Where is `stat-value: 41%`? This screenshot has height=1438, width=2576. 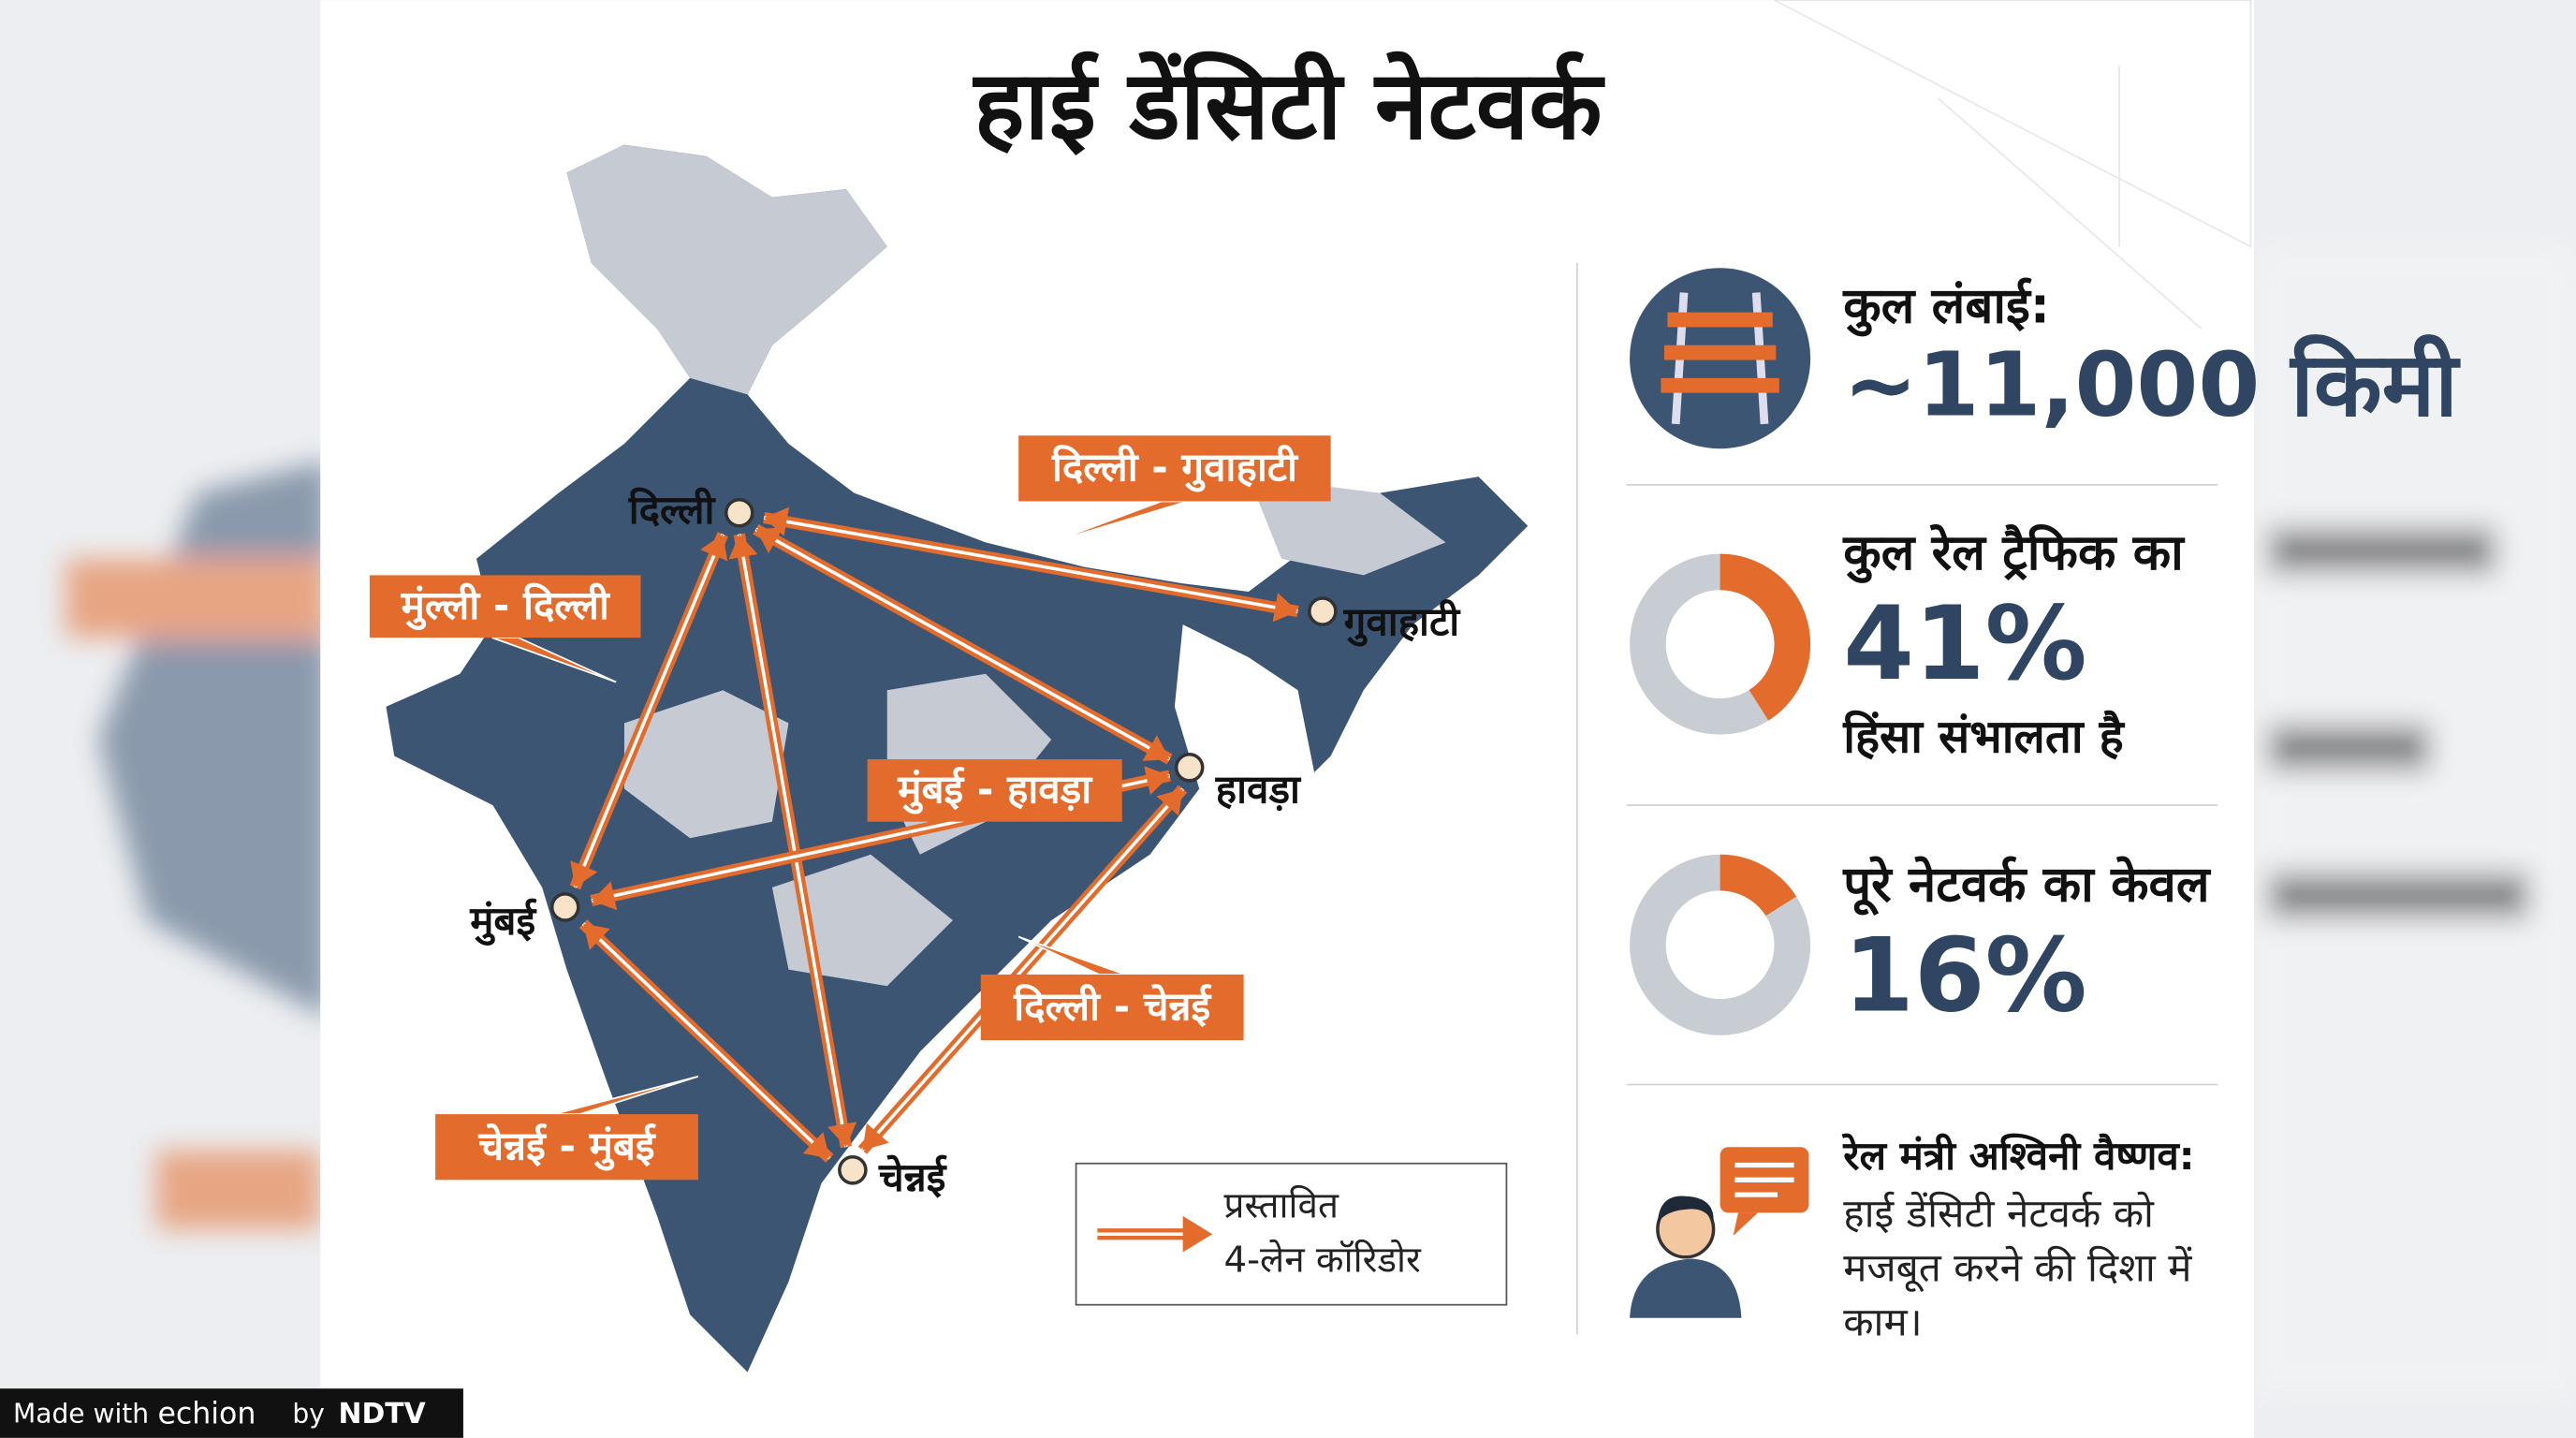 stat-value: 41% is located at coordinates (1965, 643).